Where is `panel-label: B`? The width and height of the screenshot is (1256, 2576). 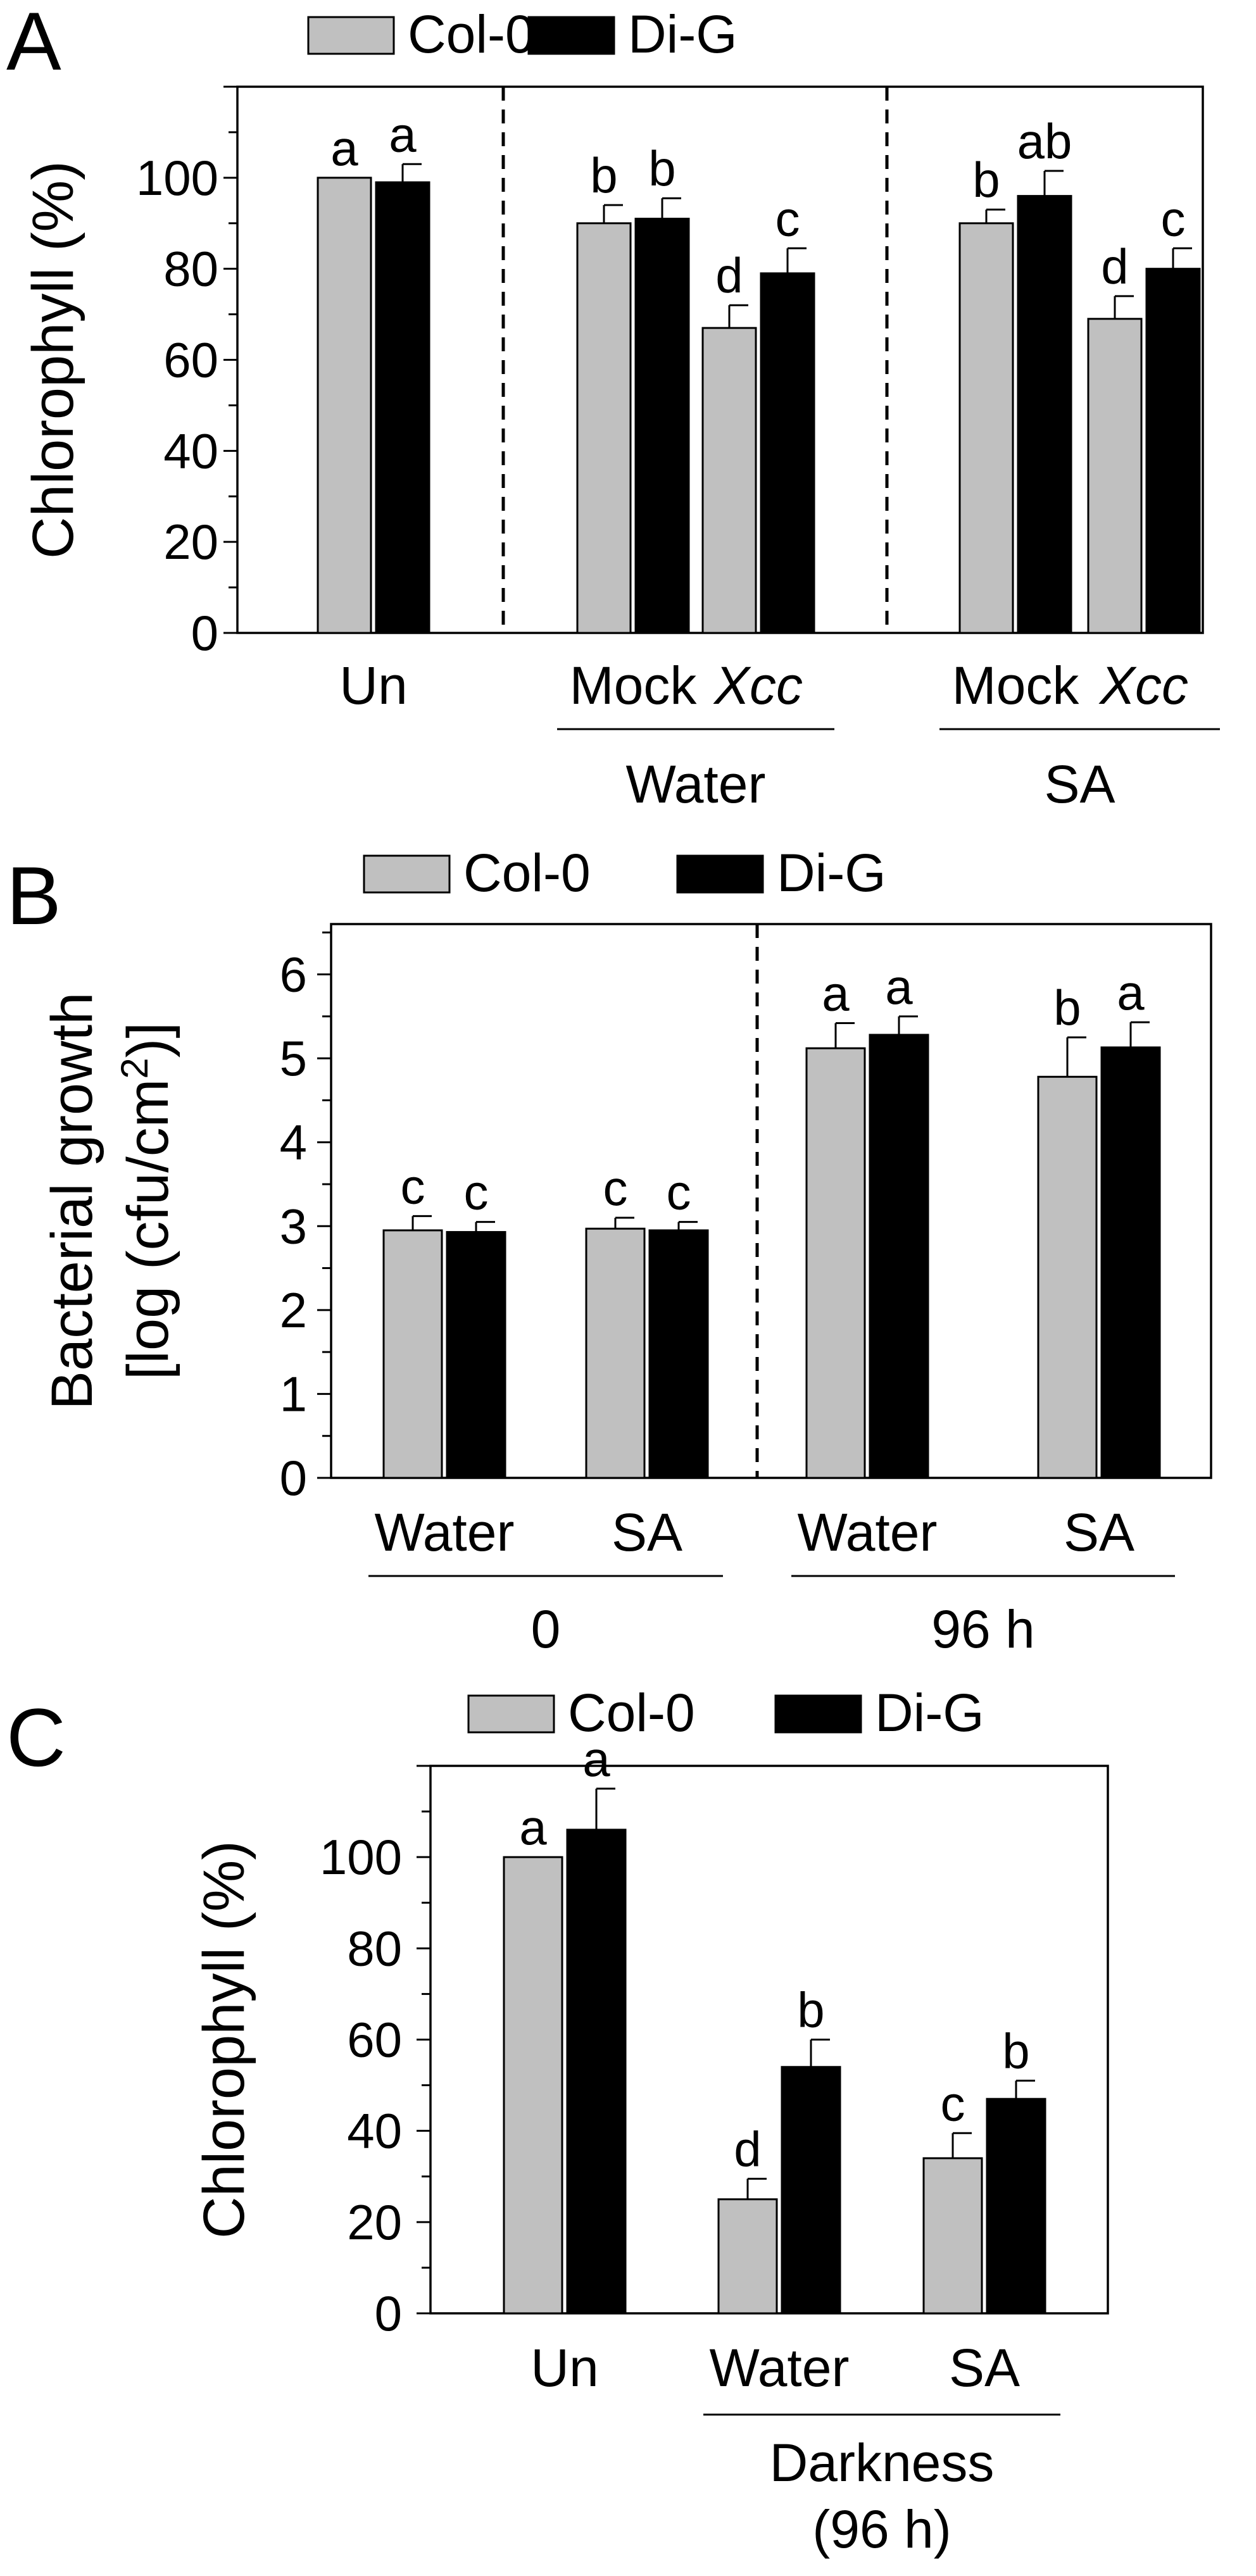
panel-label: B is located at coordinates (33, 896).